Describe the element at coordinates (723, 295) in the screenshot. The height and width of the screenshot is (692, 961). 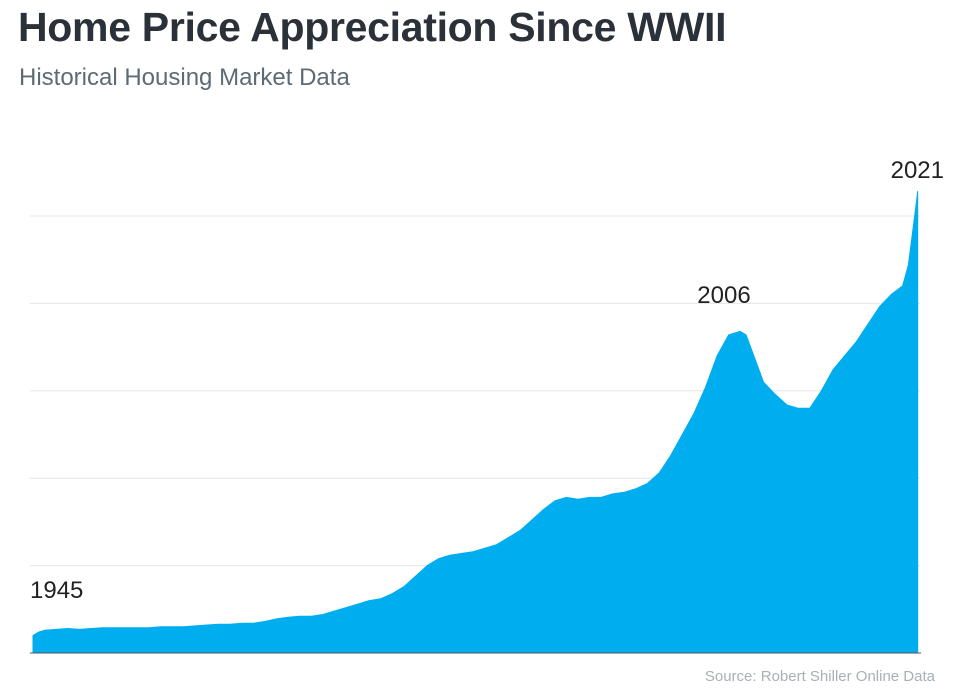
I see `annotation-label-2006: 2006` at that location.